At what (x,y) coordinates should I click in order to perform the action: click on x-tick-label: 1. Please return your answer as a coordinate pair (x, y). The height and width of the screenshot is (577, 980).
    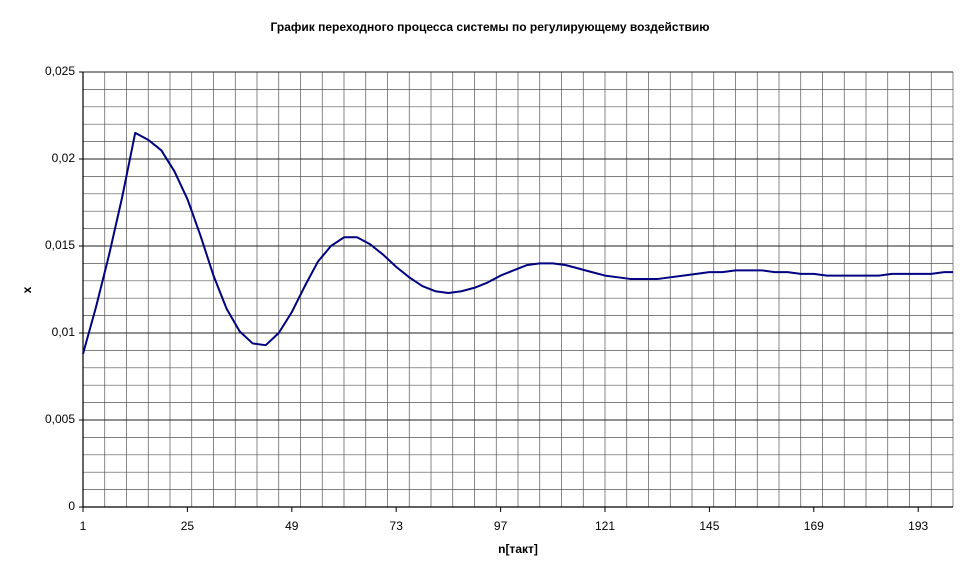
    Looking at the image, I should click on (83, 526).